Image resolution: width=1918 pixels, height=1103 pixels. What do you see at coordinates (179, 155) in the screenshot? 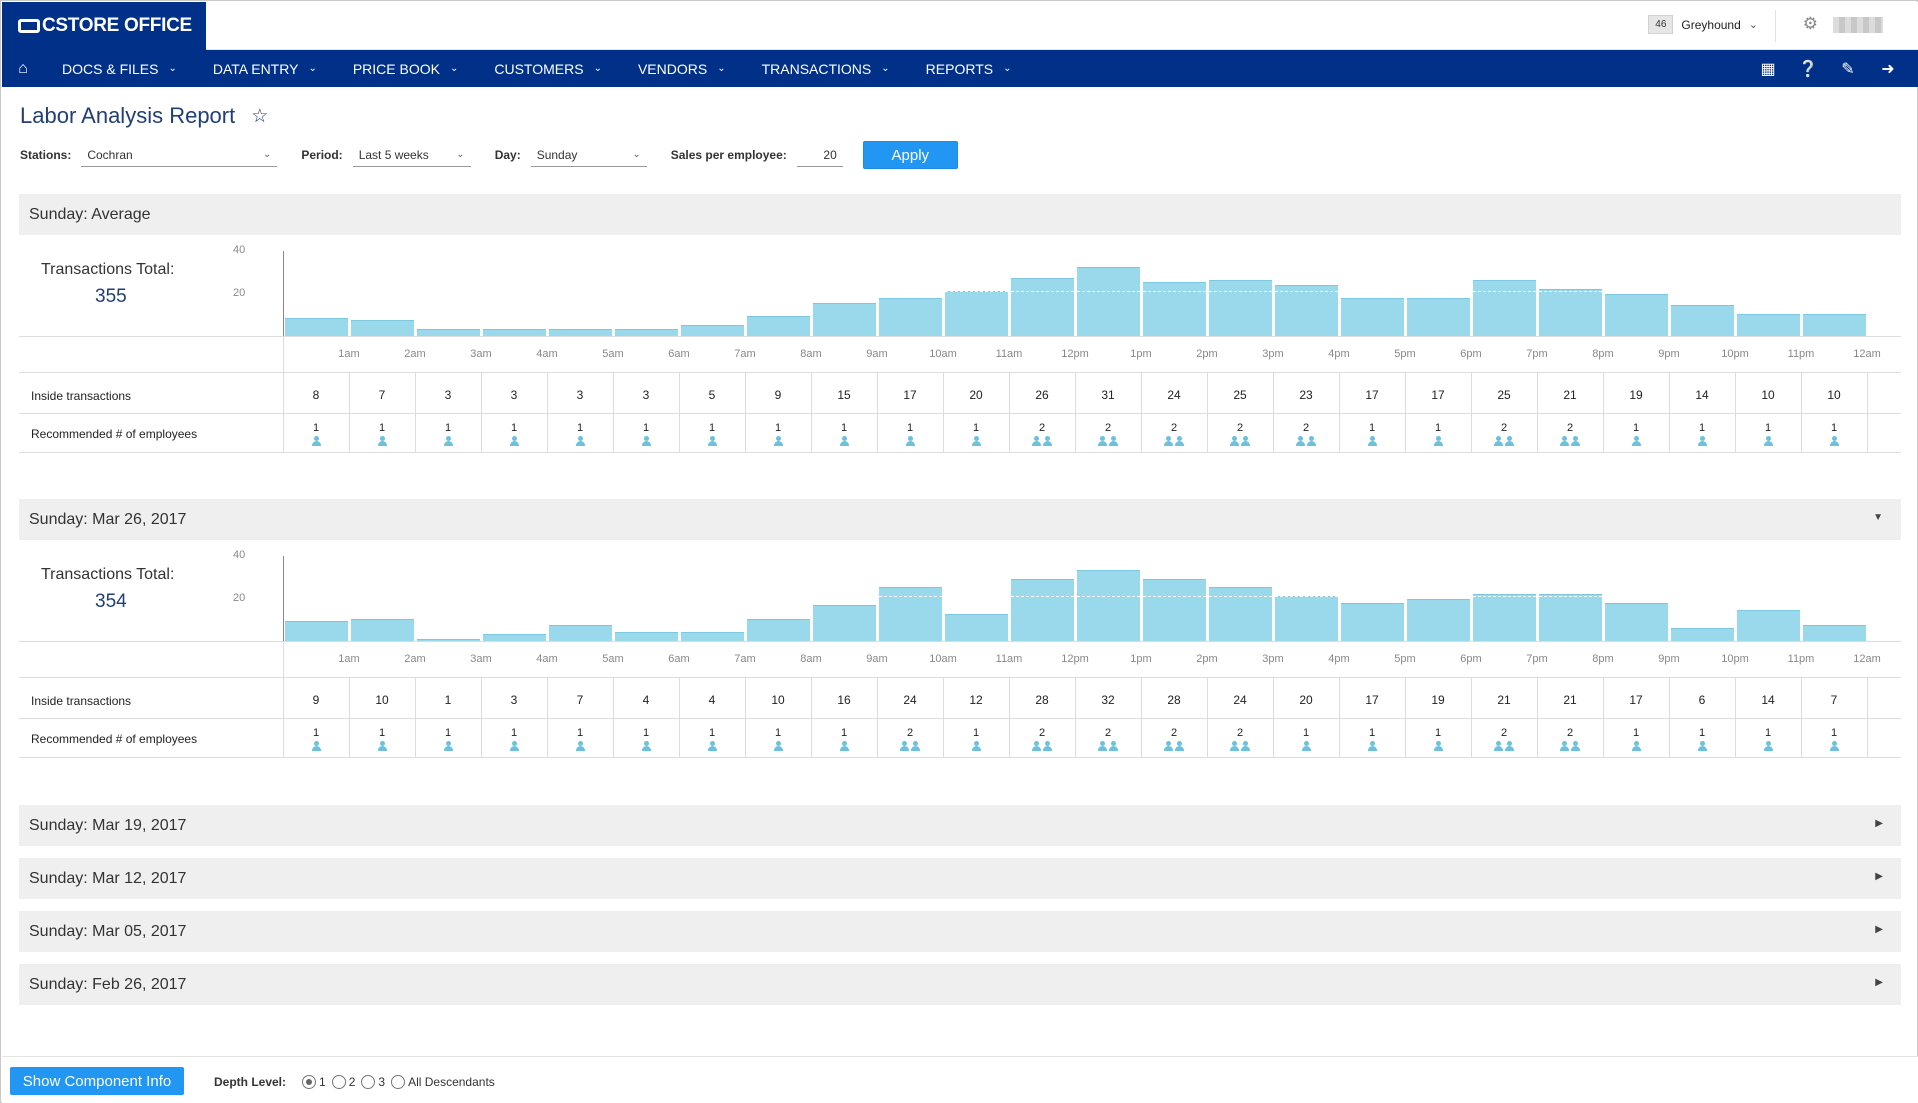
I see `stations-select: Cochran ⌄` at bounding box center [179, 155].